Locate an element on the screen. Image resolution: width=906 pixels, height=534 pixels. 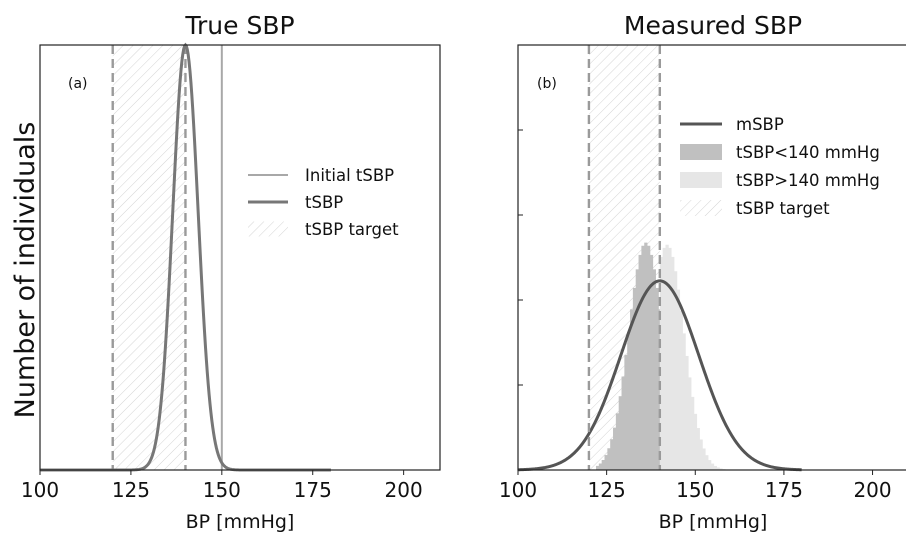
series-group is located at coordinates (659, 357).